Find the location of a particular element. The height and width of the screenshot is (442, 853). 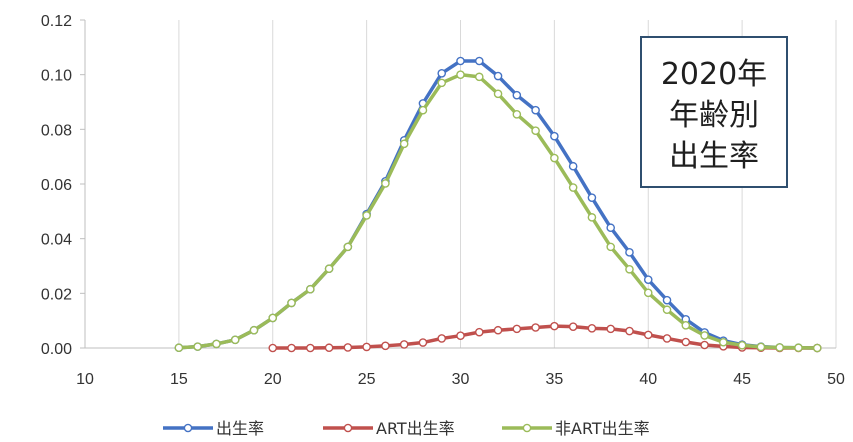

y-tick-label-0.06: 0.06 is located at coordinates (56, 185).